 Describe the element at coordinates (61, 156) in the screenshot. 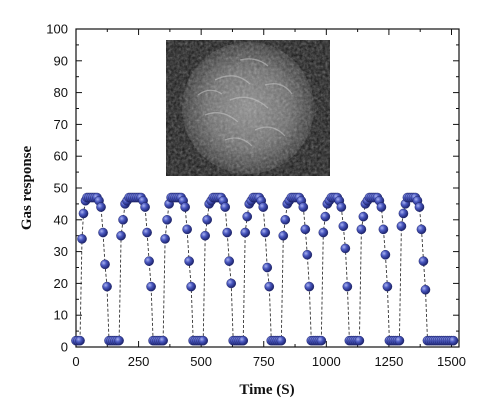

I see `y-tick-label: 60` at that location.